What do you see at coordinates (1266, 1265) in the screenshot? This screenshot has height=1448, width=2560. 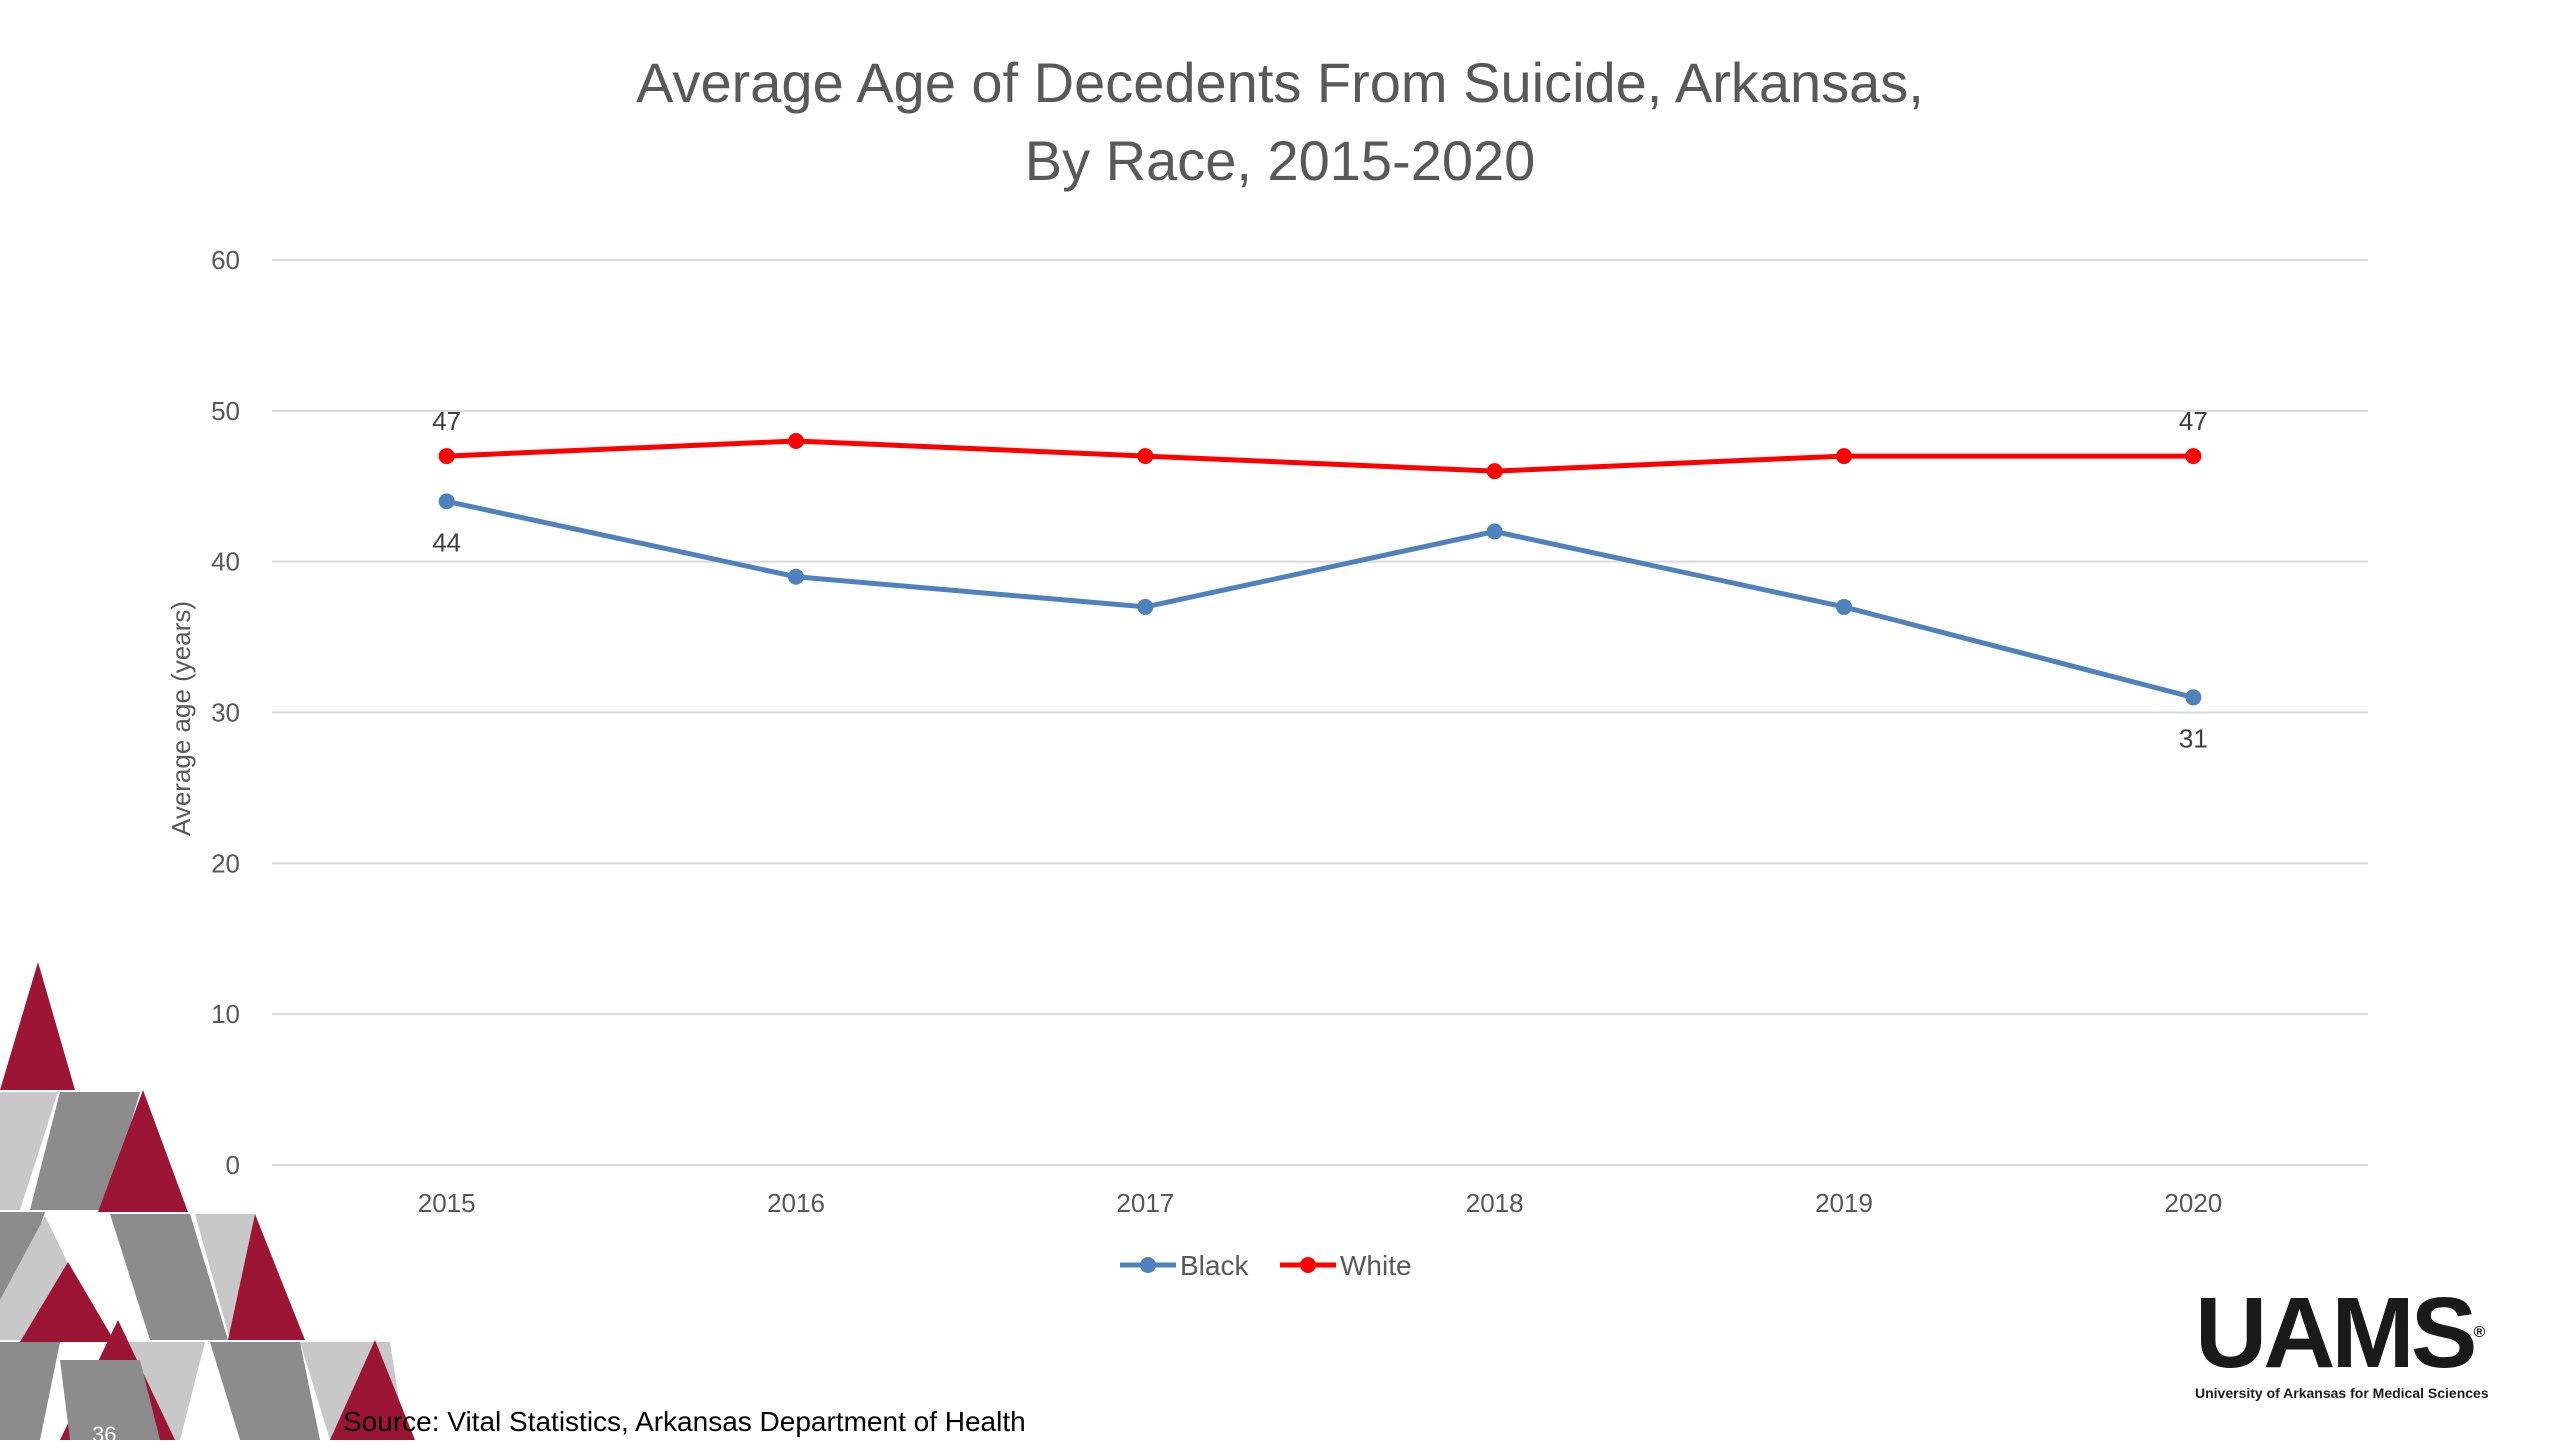 I see `legend: Black White` at bounding box center [1266, 1265].